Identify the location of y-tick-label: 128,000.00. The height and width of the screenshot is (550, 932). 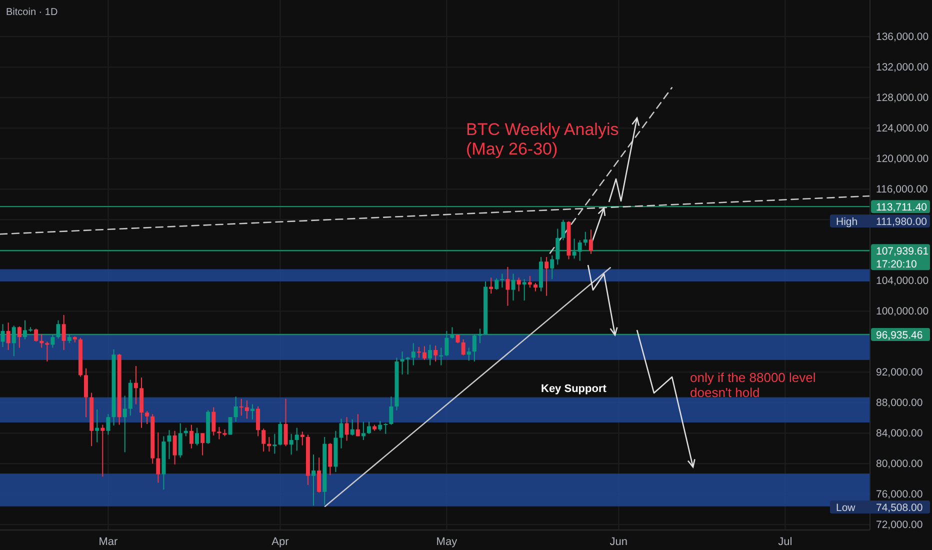
(902, 98).